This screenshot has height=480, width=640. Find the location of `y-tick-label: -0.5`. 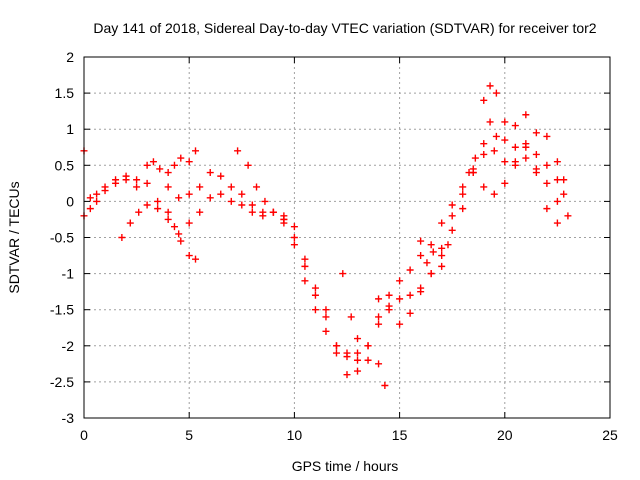

y-tick-label: -0.5 is located at coordinates (62, 238).